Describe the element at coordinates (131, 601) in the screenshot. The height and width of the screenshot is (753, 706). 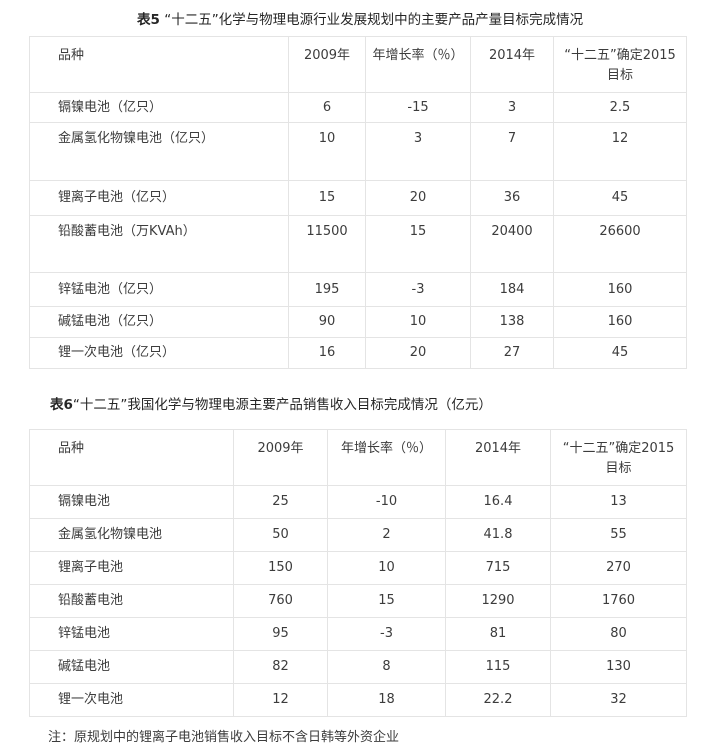
I see `cell-product-name: 铅酸蓄电池` at that location.